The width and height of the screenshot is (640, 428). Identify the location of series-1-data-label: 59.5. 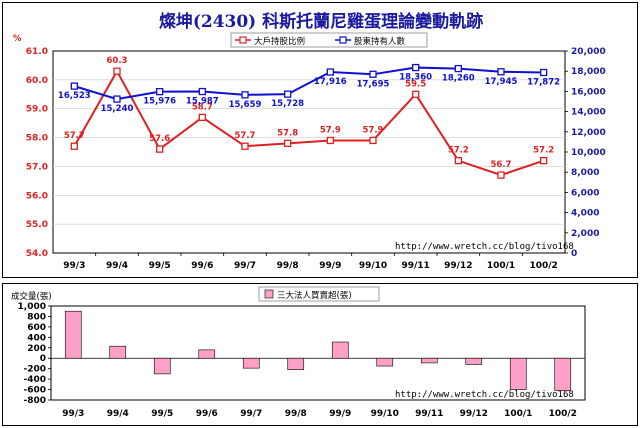
(415, 84).